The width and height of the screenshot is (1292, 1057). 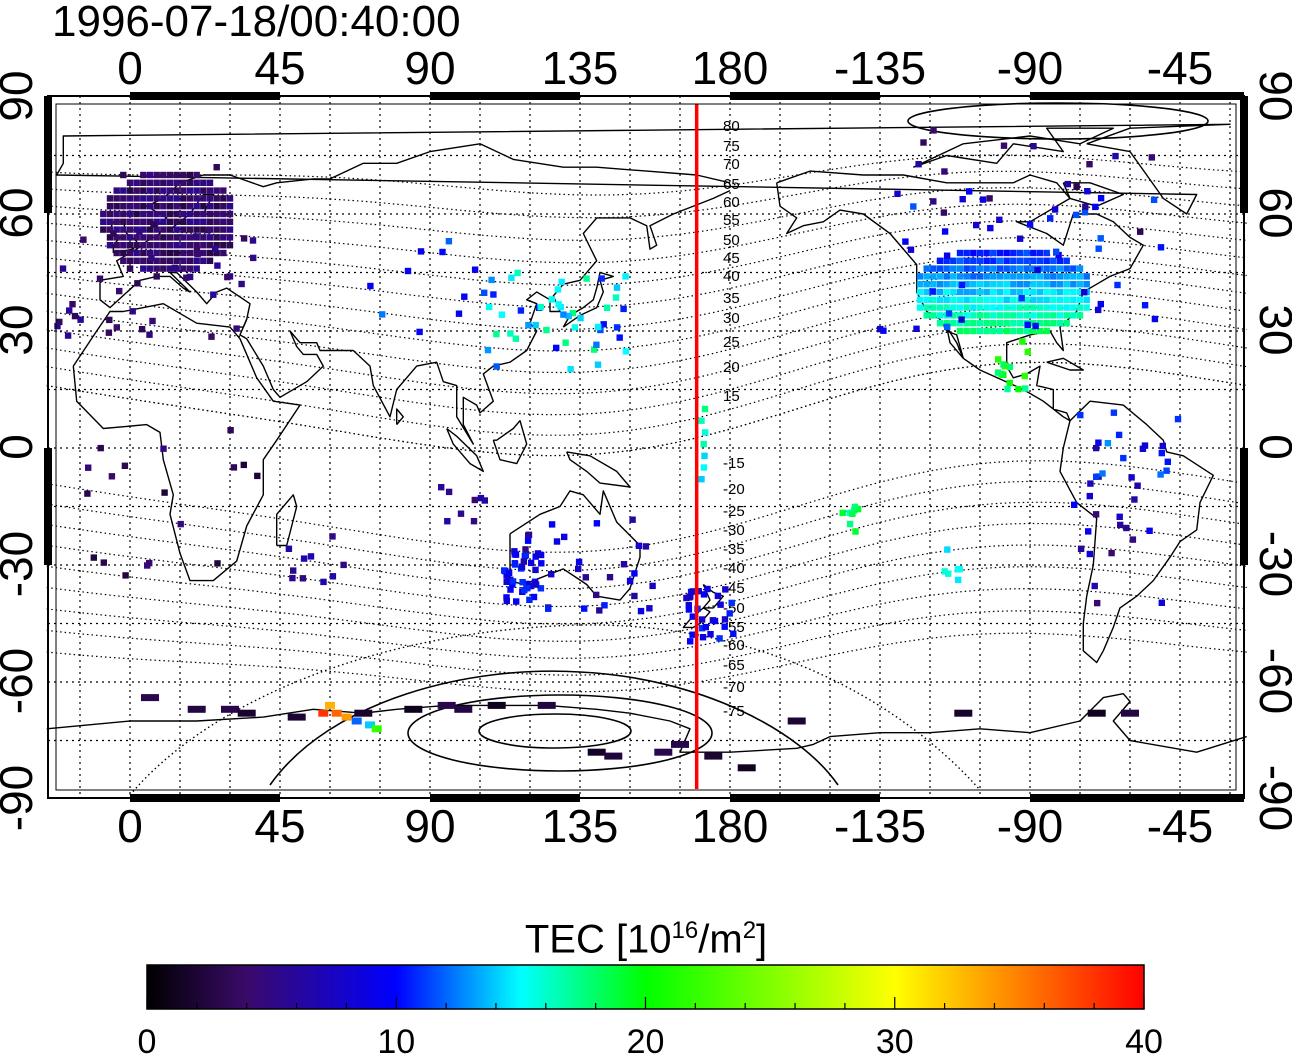 I want to click on coastline, so click(x=400, y=417).